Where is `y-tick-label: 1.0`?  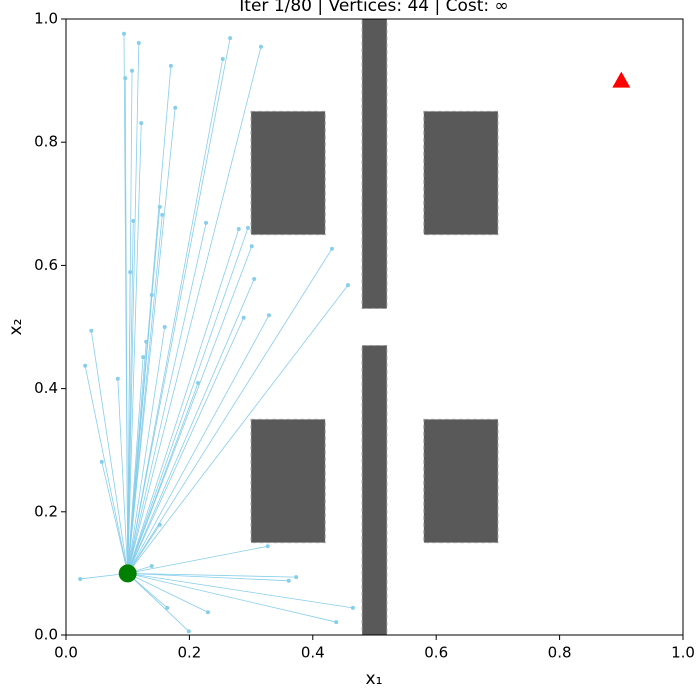
y-tick-label: 1.0 is located at coordinates (46, 19).